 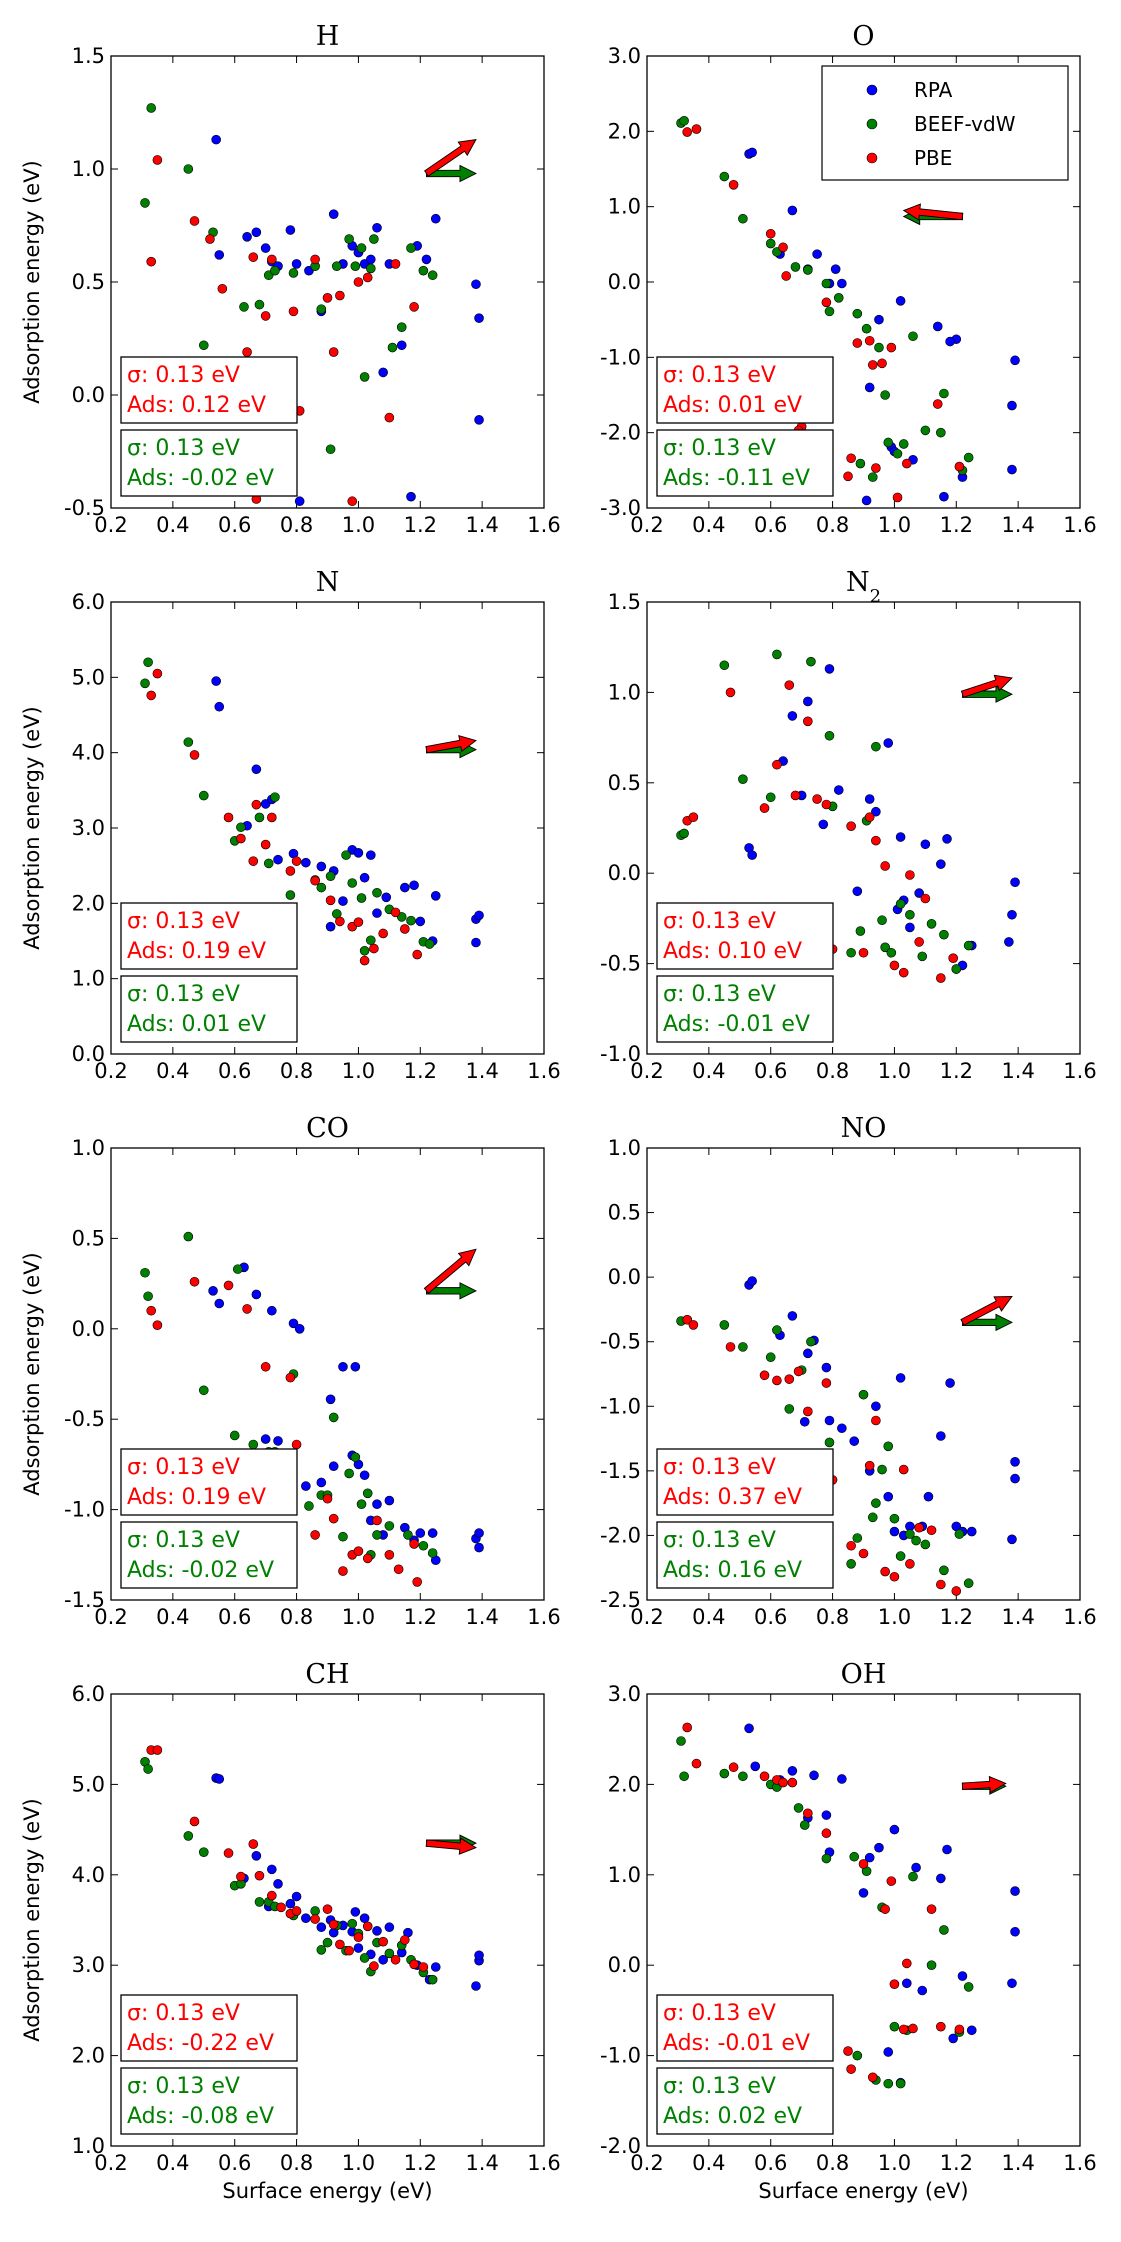 I want to click on y-tick-label: 6.0, so click(x=88, y=602).